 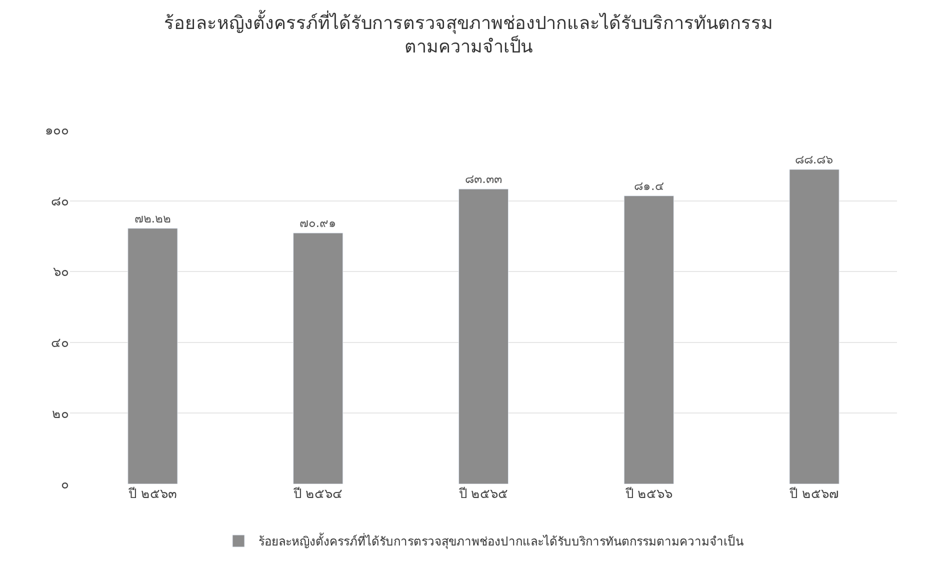 I want to click on y-tick-label: ๑๐๐, so click(x=57, y=131).